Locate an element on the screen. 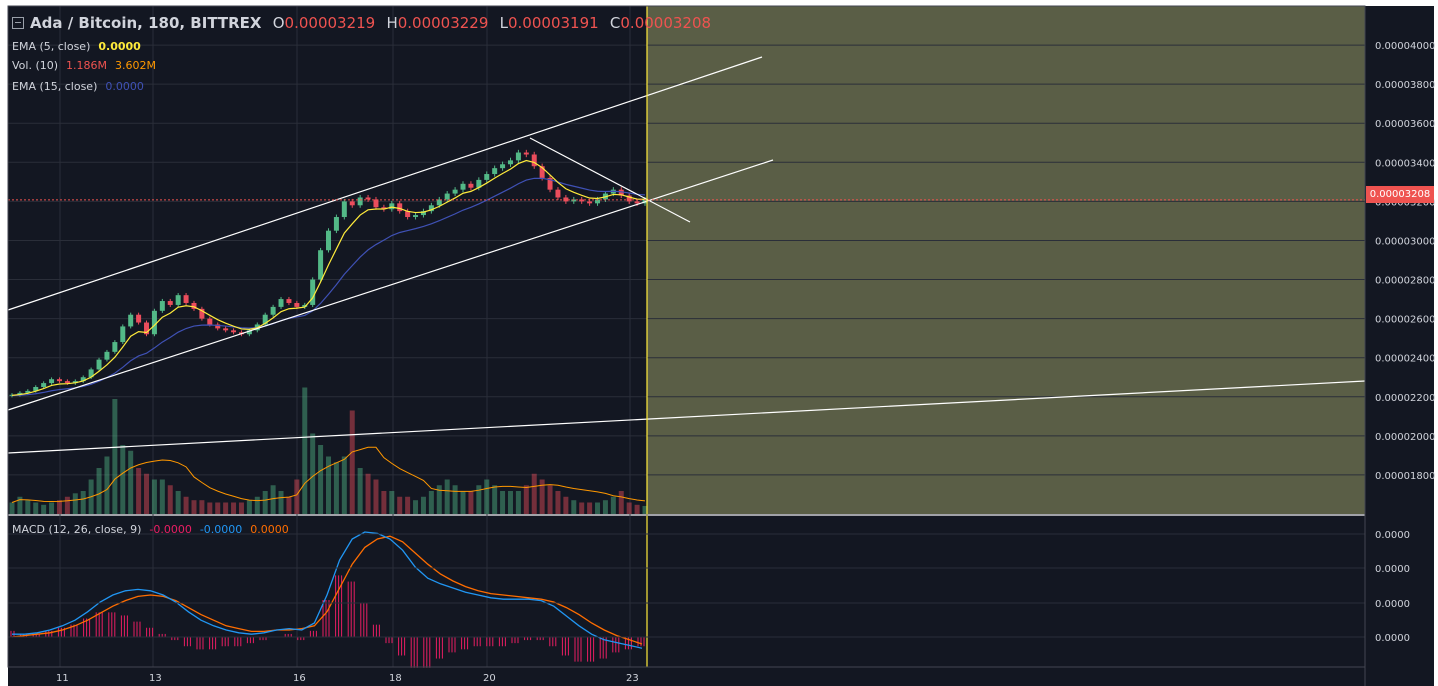 This screenshot has height=686, width=1438. ema5-legend: EMA (5, close) 0.0000 is located at coordinates (80, 46).